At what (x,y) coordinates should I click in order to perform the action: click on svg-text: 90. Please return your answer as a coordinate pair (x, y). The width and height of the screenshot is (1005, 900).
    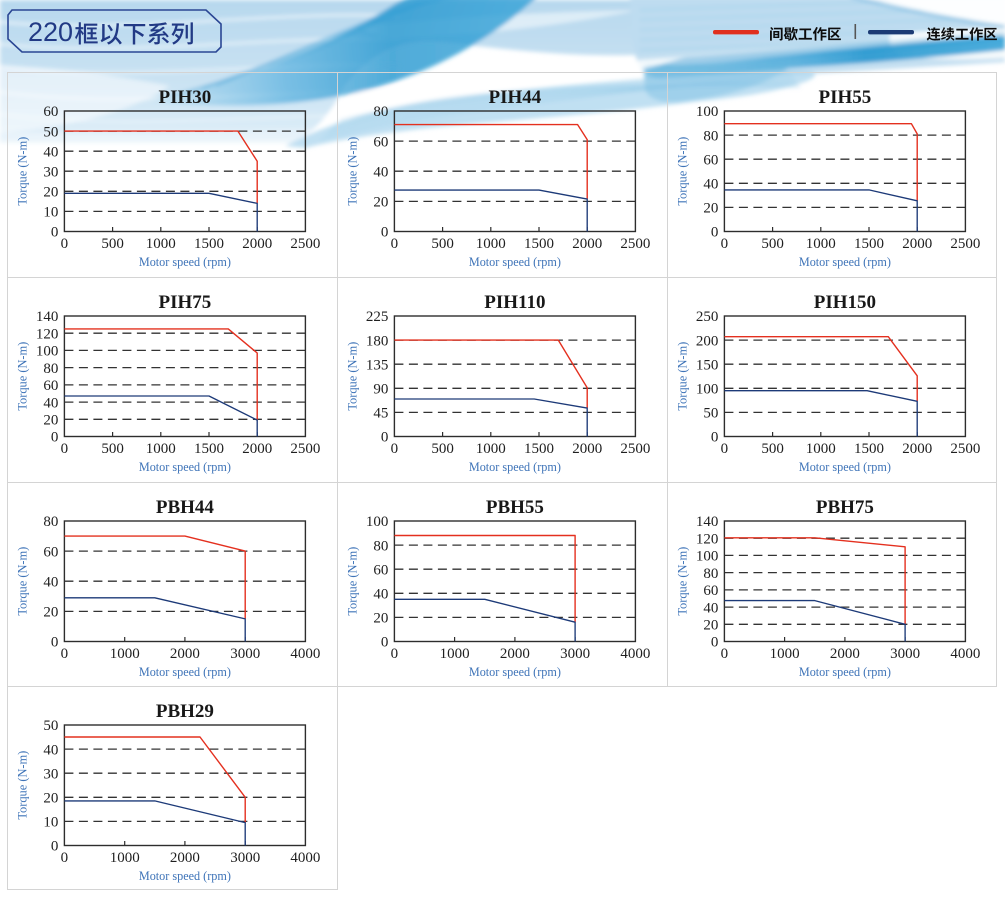
    Looking at the image, I should click on (380, 390).